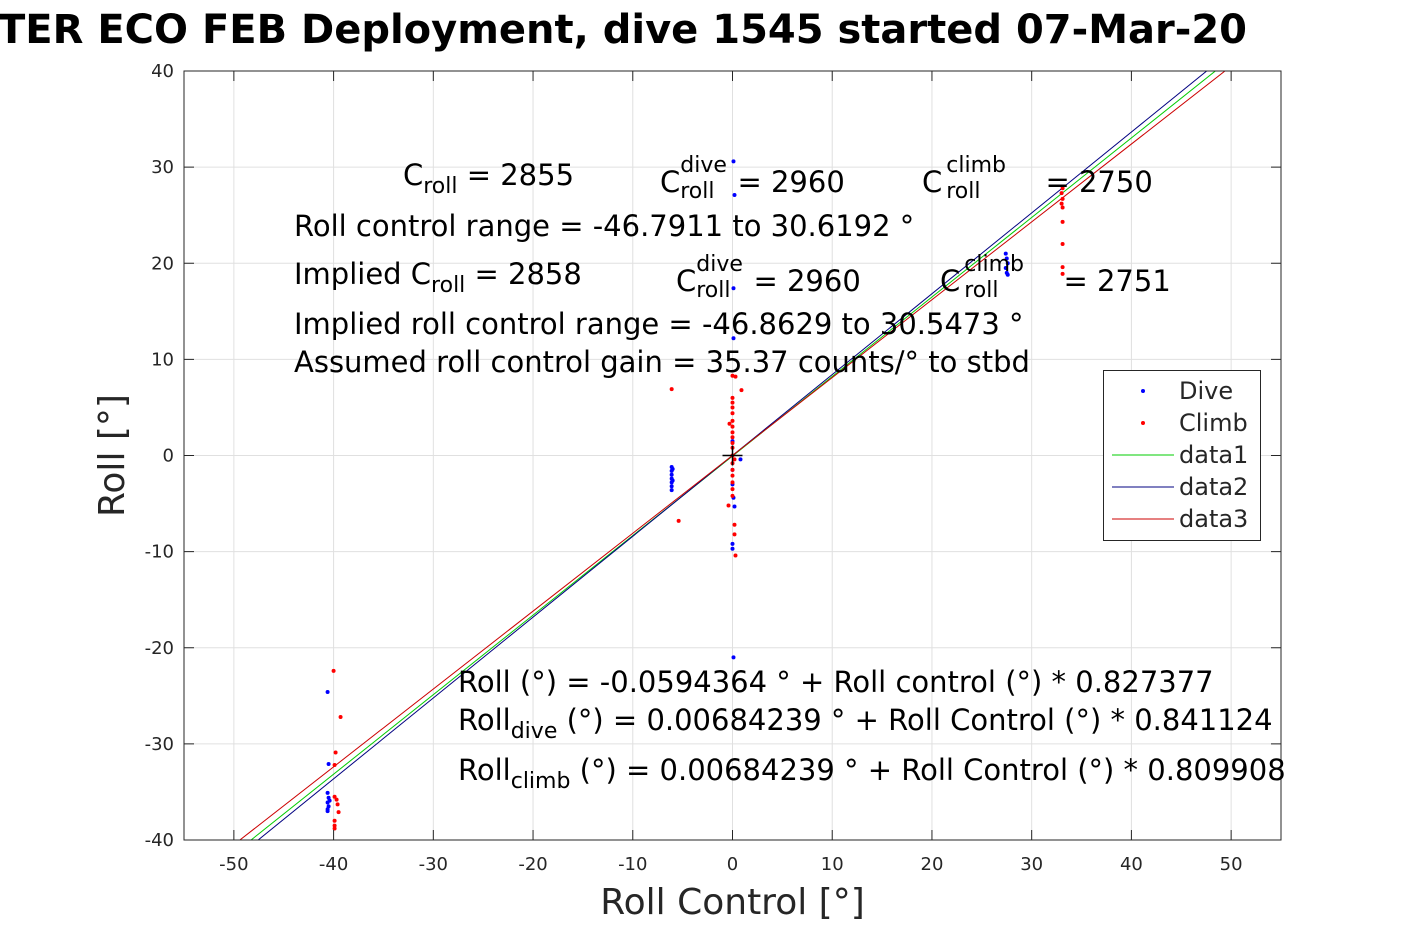 The image size is (1417, 945). Describe the element at coordinates (520, 175) in the screenshot. I see `c-roll-value: = 2855` at that location.